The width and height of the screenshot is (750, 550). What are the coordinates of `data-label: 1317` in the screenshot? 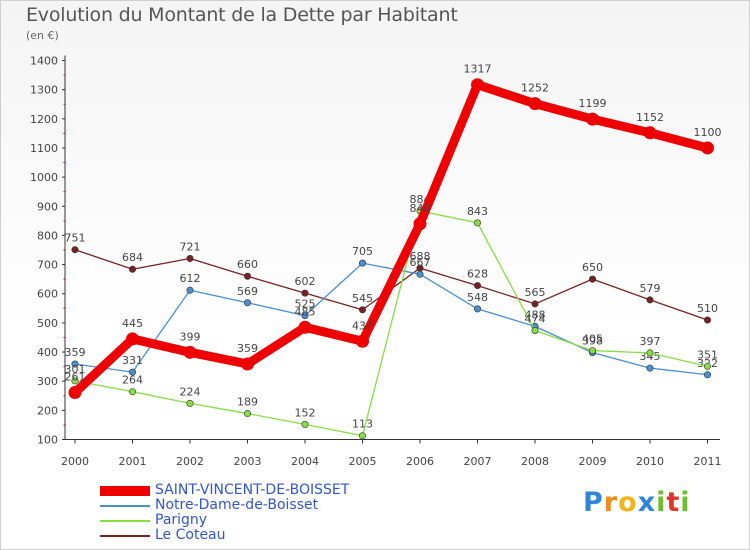 It's located at (478, 69).